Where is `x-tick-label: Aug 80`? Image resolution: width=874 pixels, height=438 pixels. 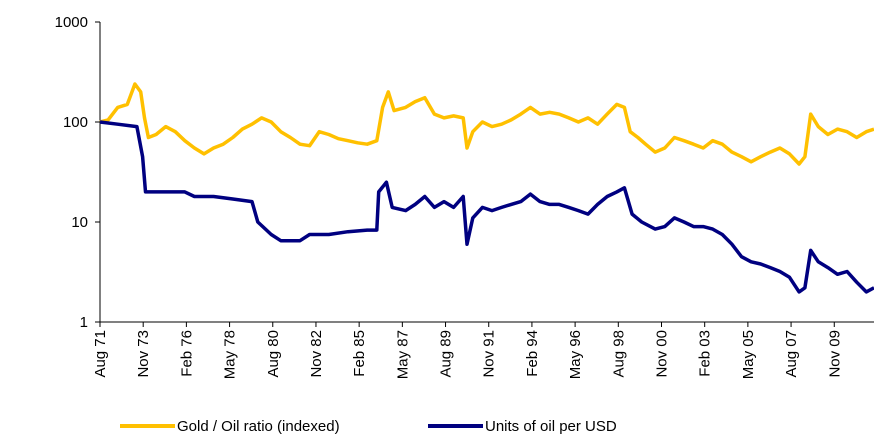
x-tick-label: Aug 80 is located at coordinates (273, 354).